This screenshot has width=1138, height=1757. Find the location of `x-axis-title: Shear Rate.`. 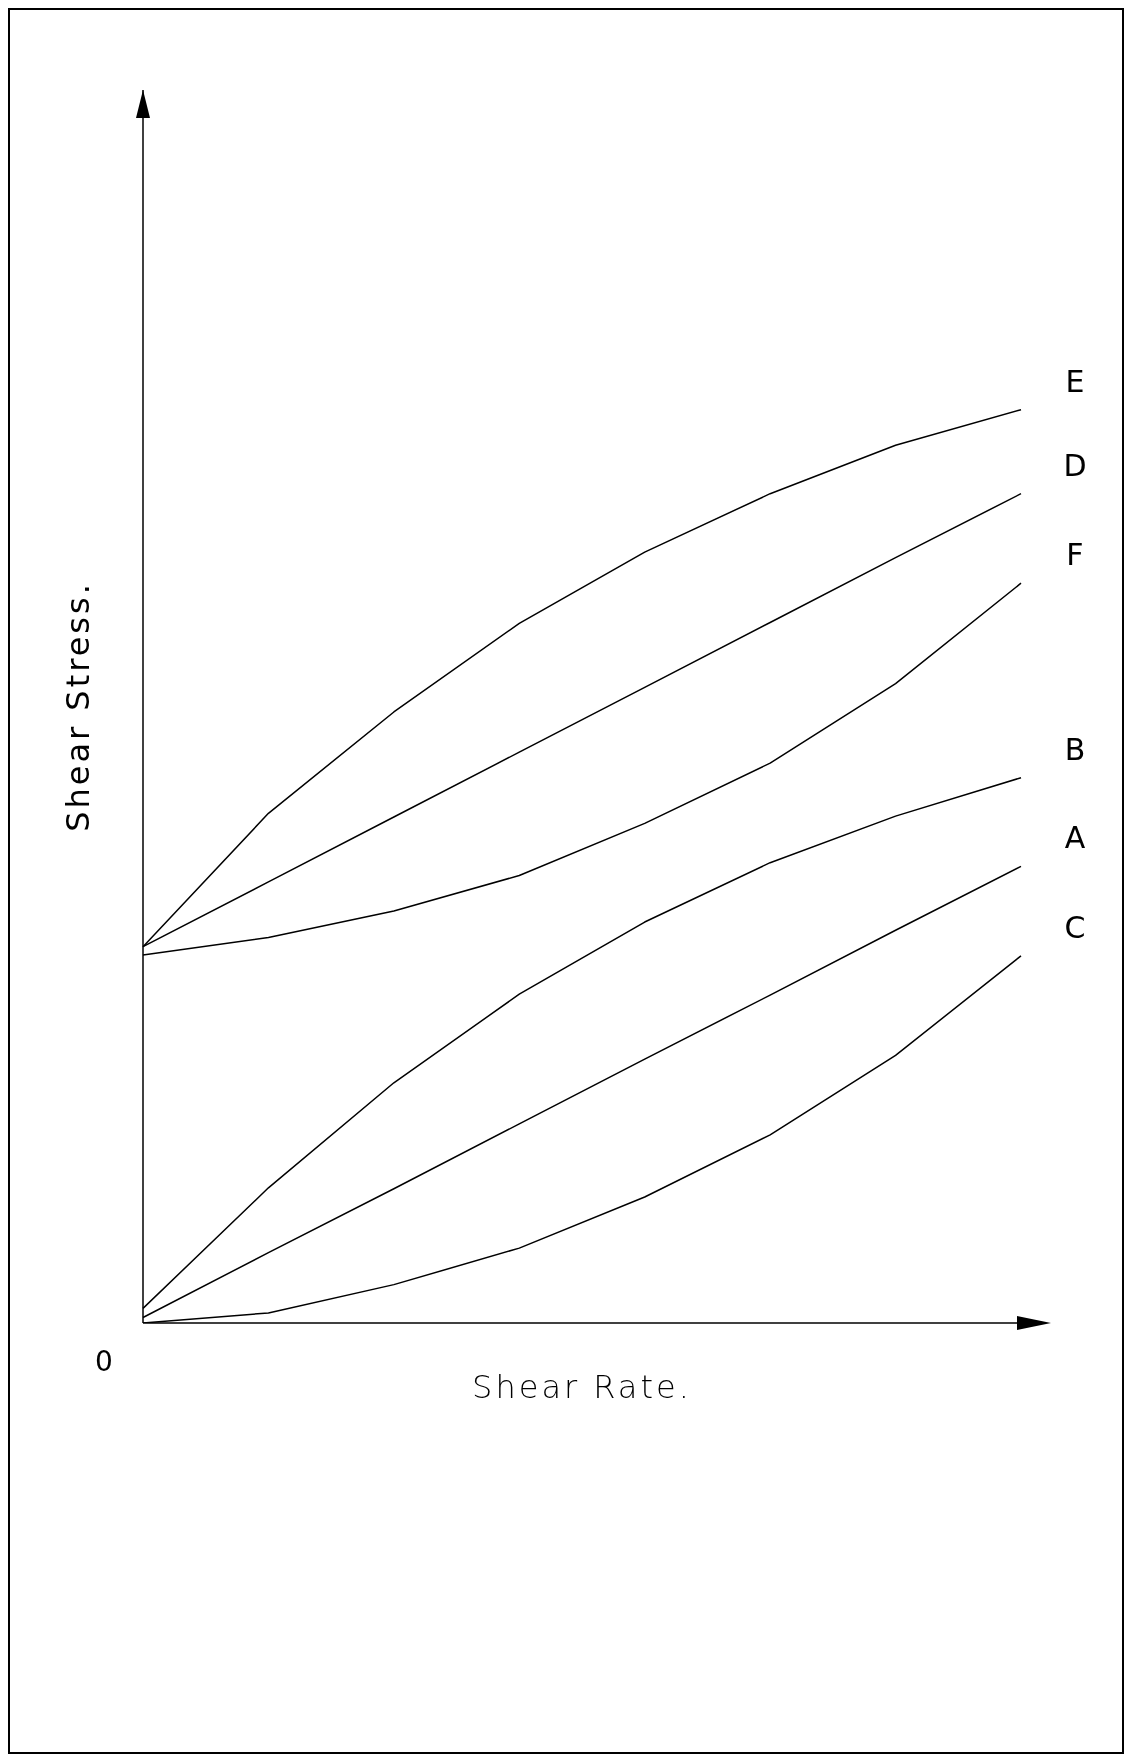

x-axis-title: Shear Rate. is located at coordinates (582, 1387).